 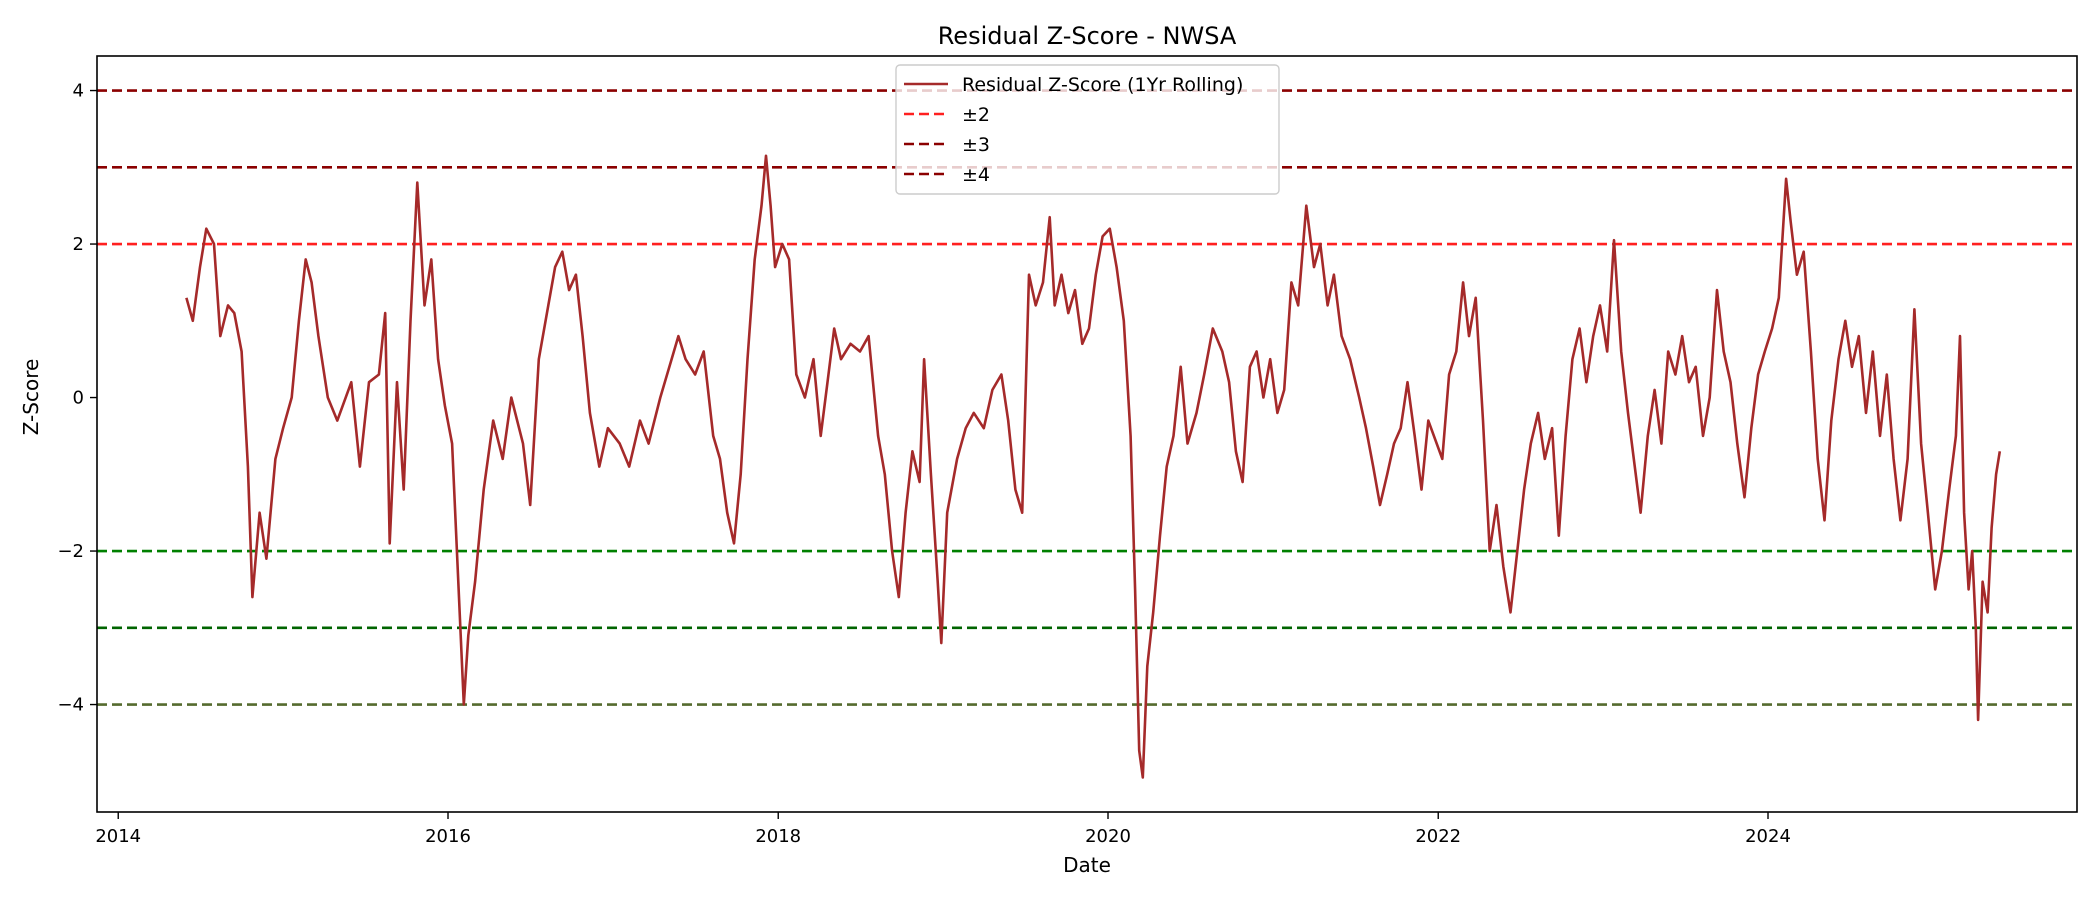 I want to click on y-tick-label: 0, so click(x=78, y=398).